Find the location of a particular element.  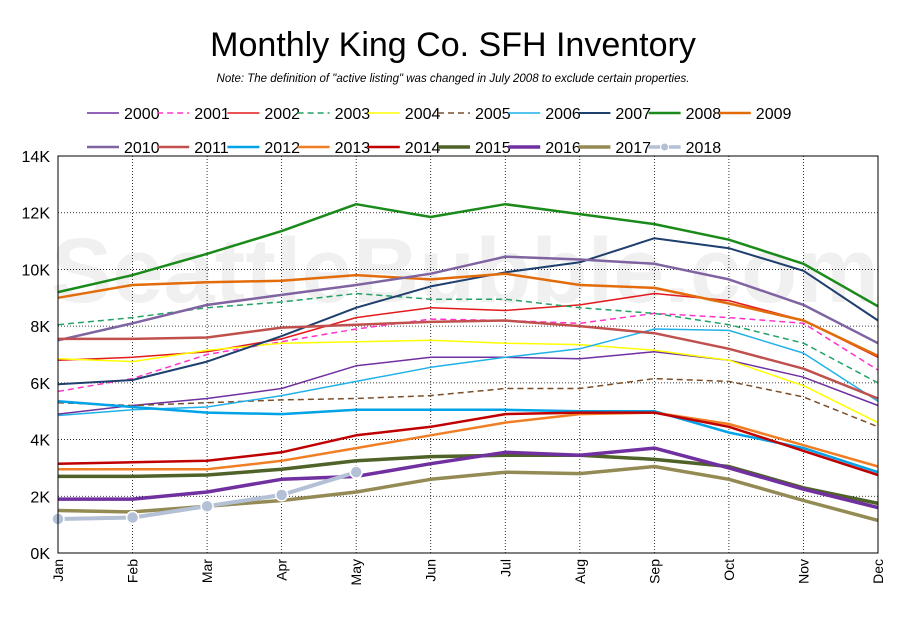

x-tick-label: Nov is located at coordinates (803, 571).